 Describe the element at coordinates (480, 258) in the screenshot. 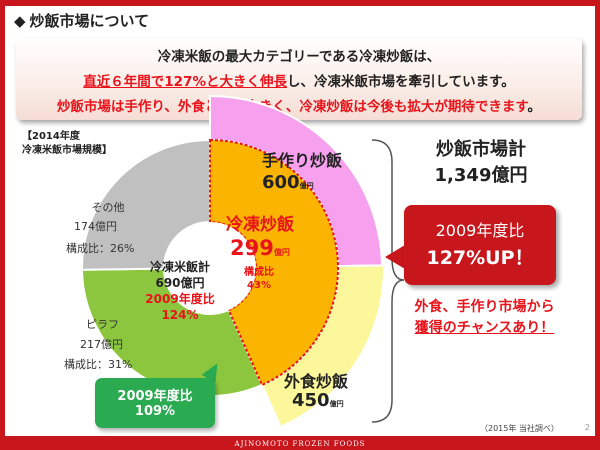

I see `growth-callout-value: 127%UP！` at that location.